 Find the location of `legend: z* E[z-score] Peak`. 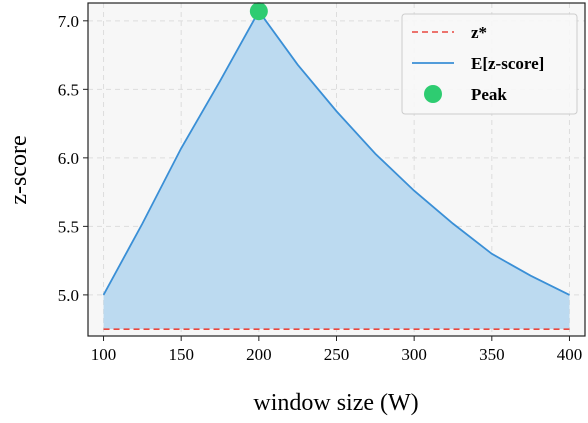

legend: z* E[z-score] Peak is located at coordinates (489, 64).